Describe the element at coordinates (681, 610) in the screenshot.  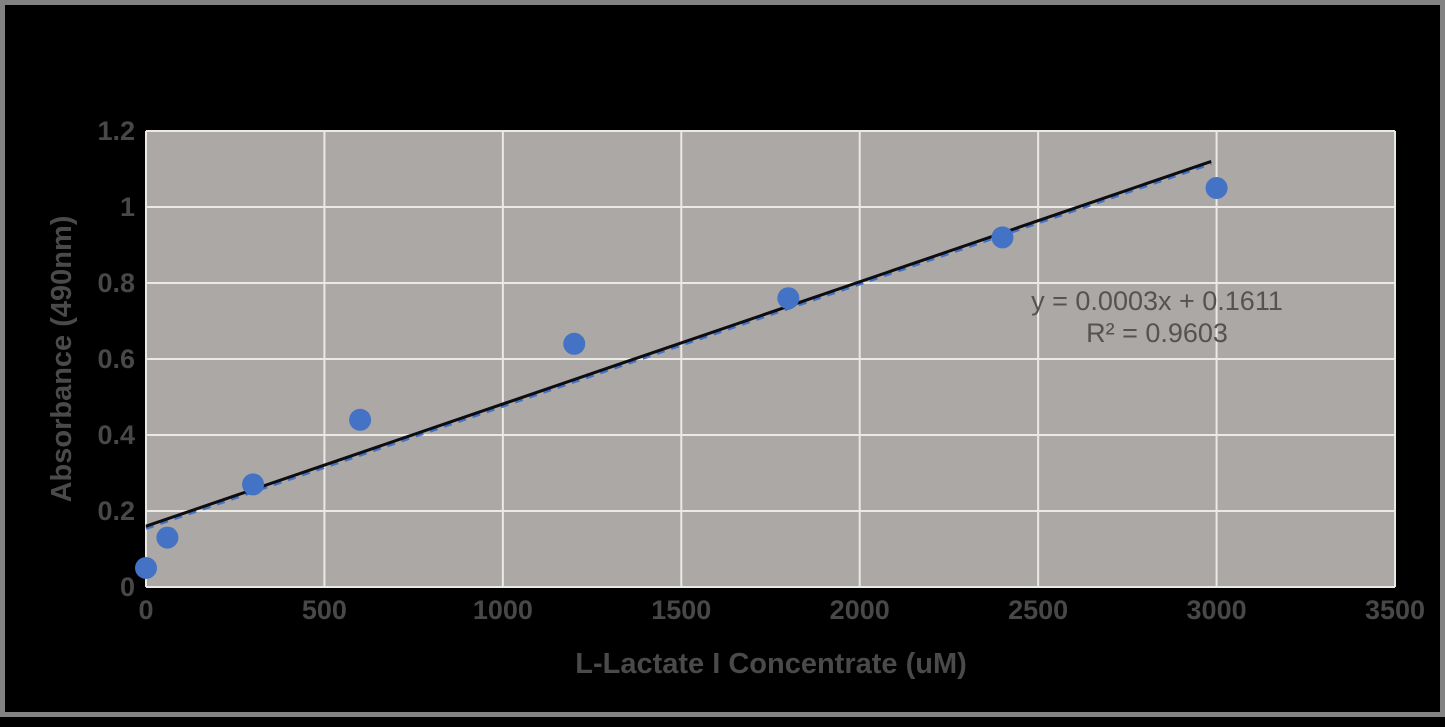
I see `x-tick-label: 1500` at that location.